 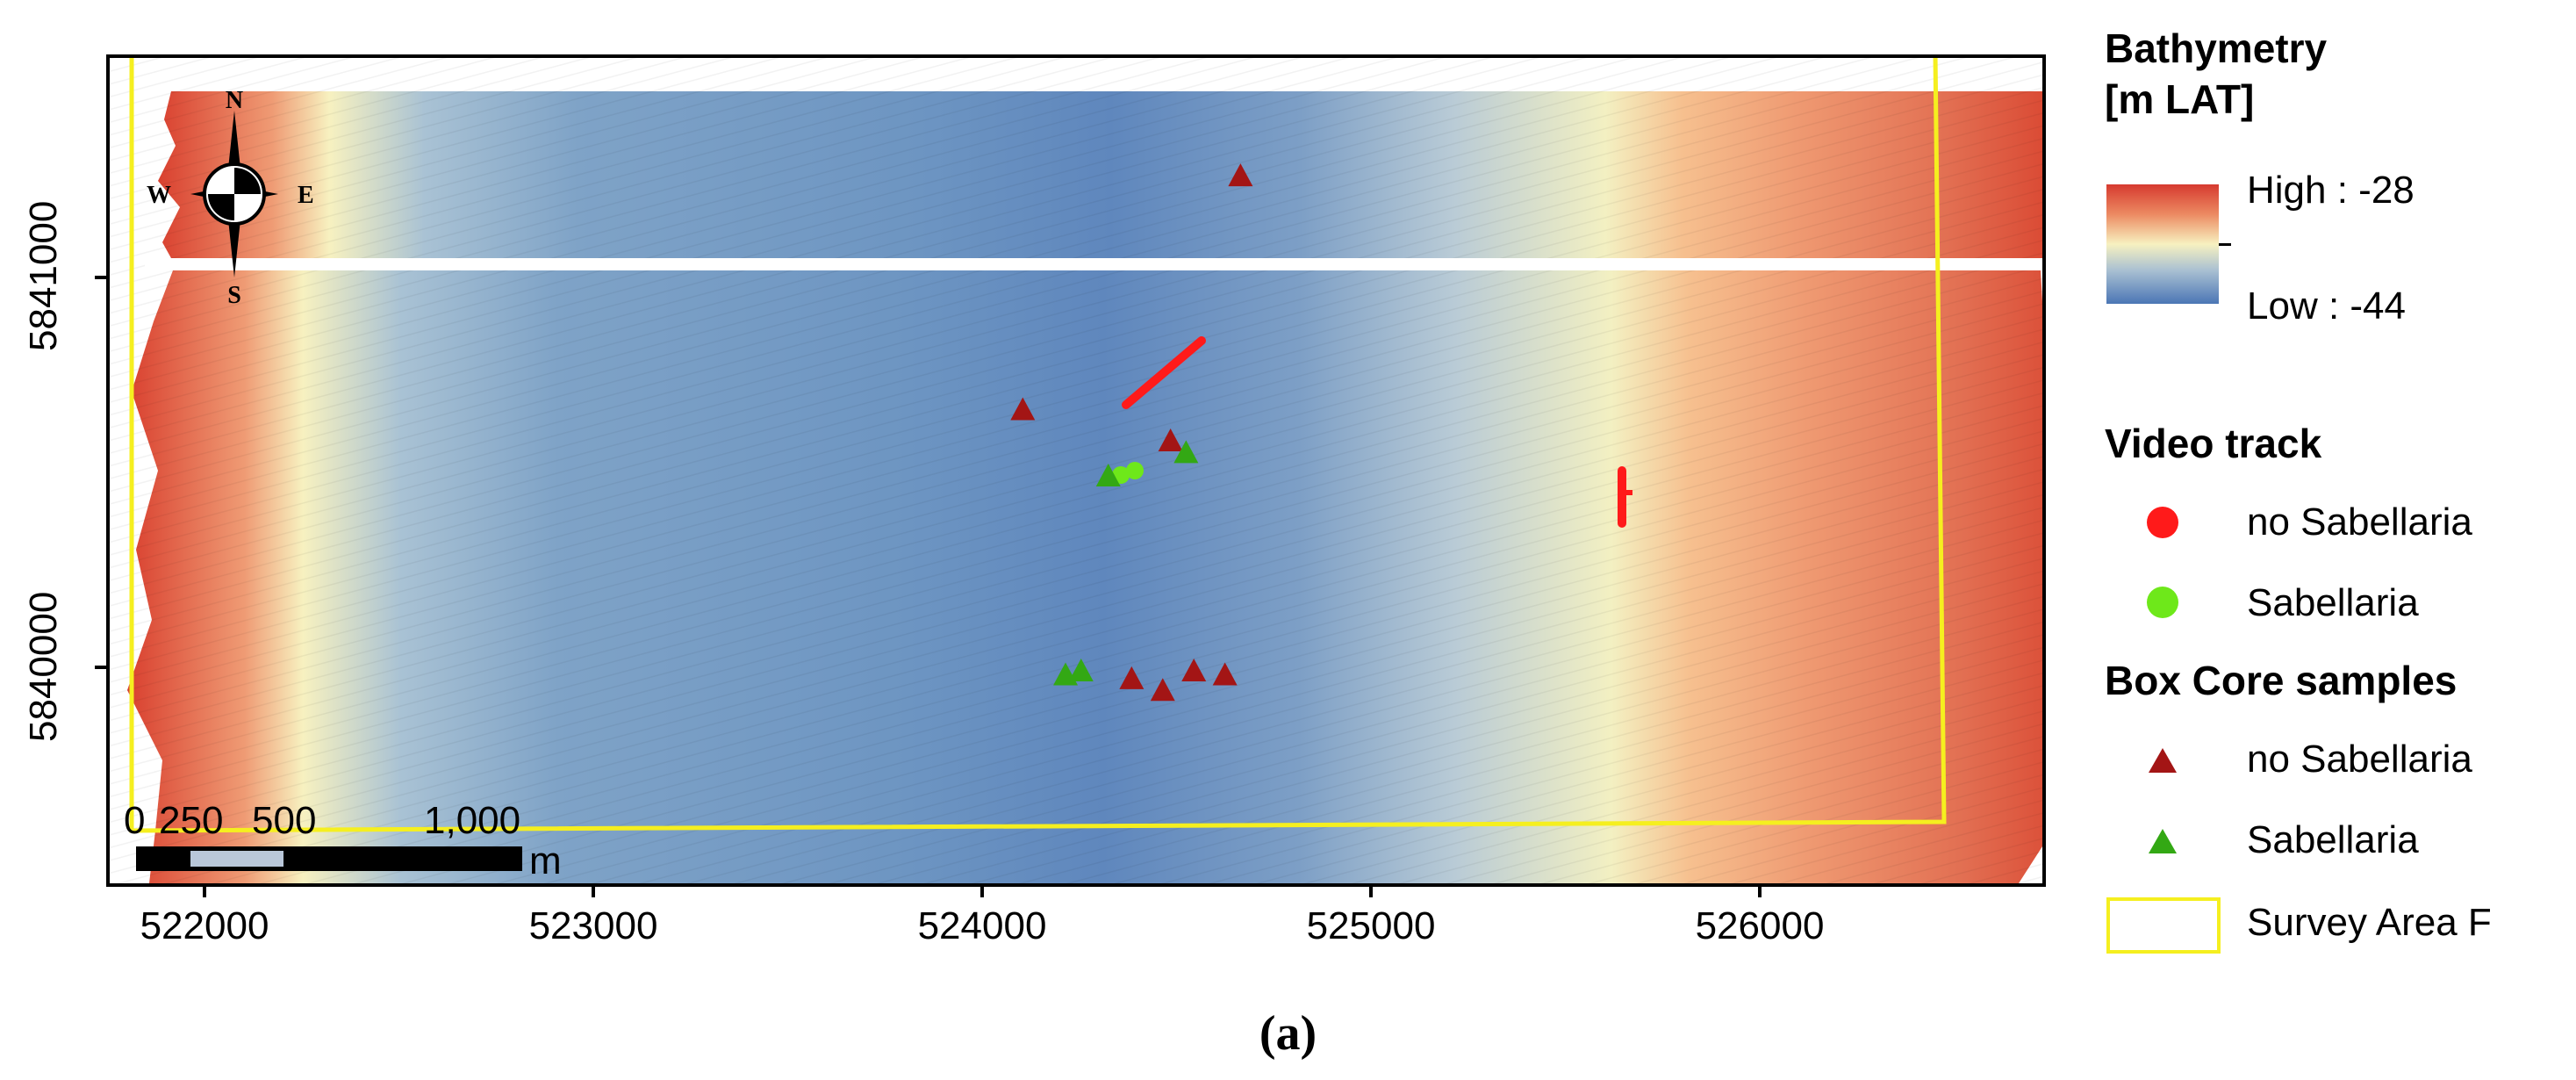 What do you see at coordinates (2369, 922) in the screenshot?
I see `legend-survey-area-label: Survey Area F` at bounding box center [2369, 922].